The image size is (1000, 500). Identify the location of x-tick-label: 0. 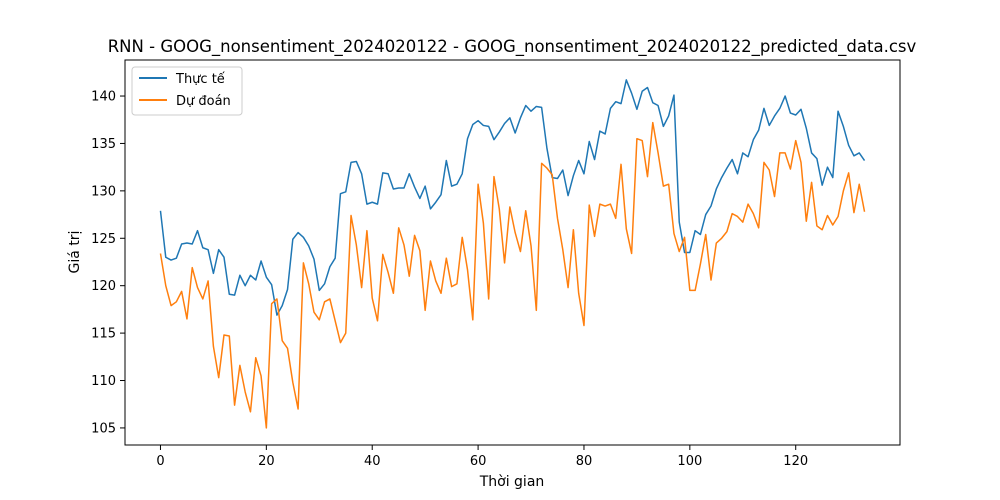
(160, 461).